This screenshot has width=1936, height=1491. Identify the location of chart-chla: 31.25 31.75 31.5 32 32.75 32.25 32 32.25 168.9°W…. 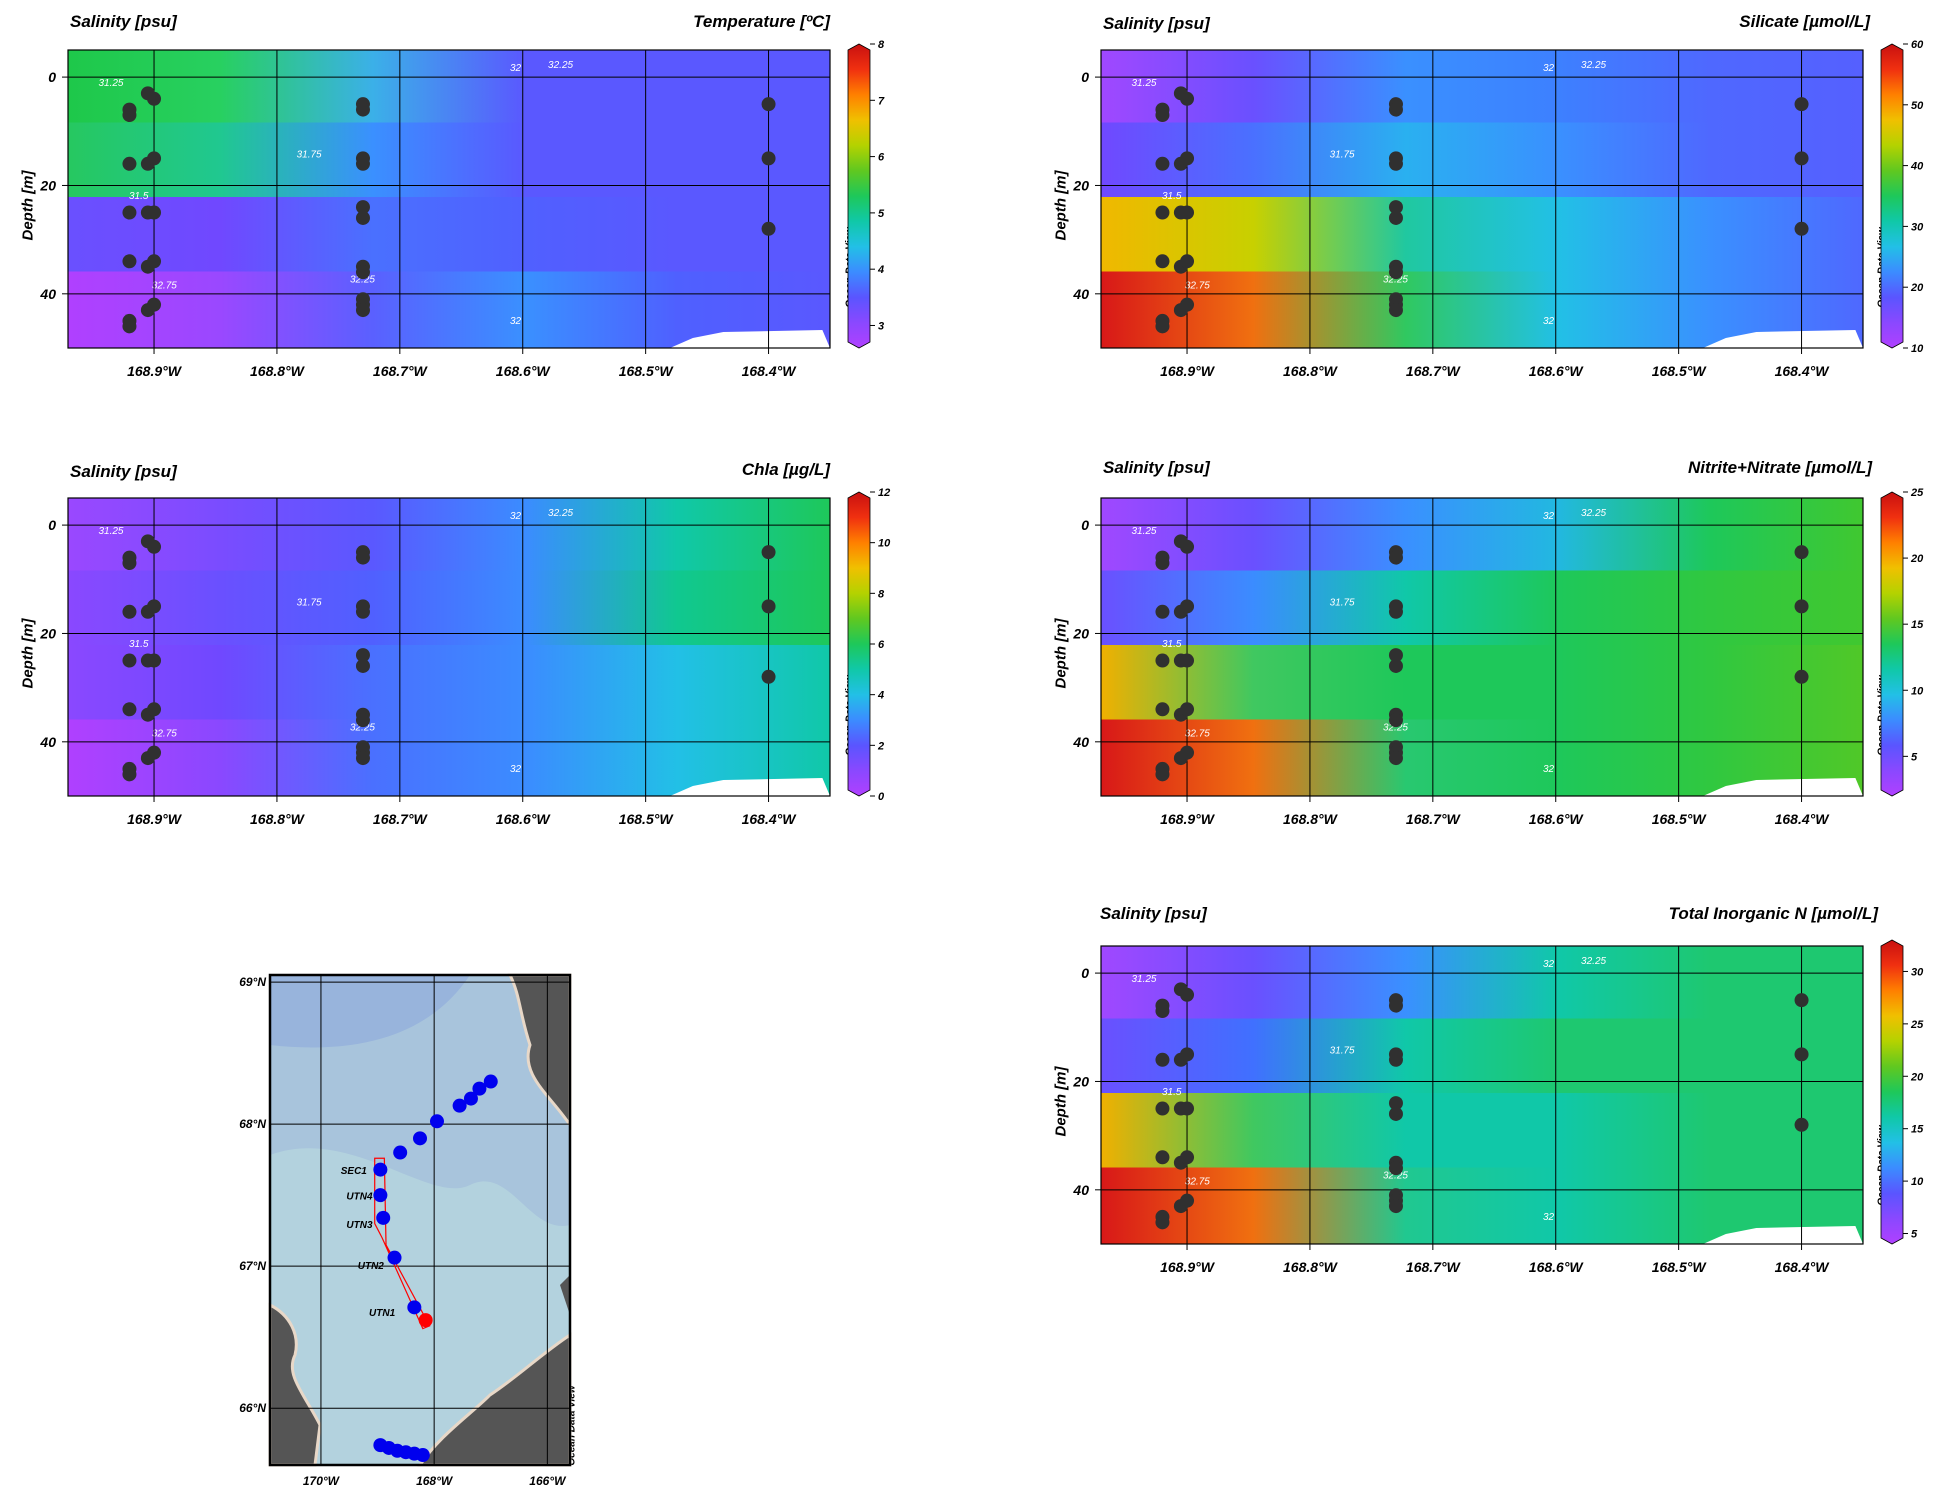
(465, 657).